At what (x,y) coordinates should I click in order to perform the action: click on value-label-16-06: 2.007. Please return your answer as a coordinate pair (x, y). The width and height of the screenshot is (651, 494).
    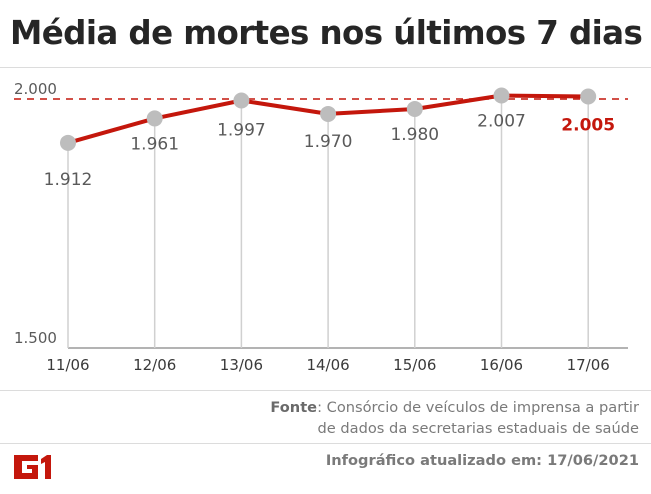
    Looking at the image, I should click on (501, 122).